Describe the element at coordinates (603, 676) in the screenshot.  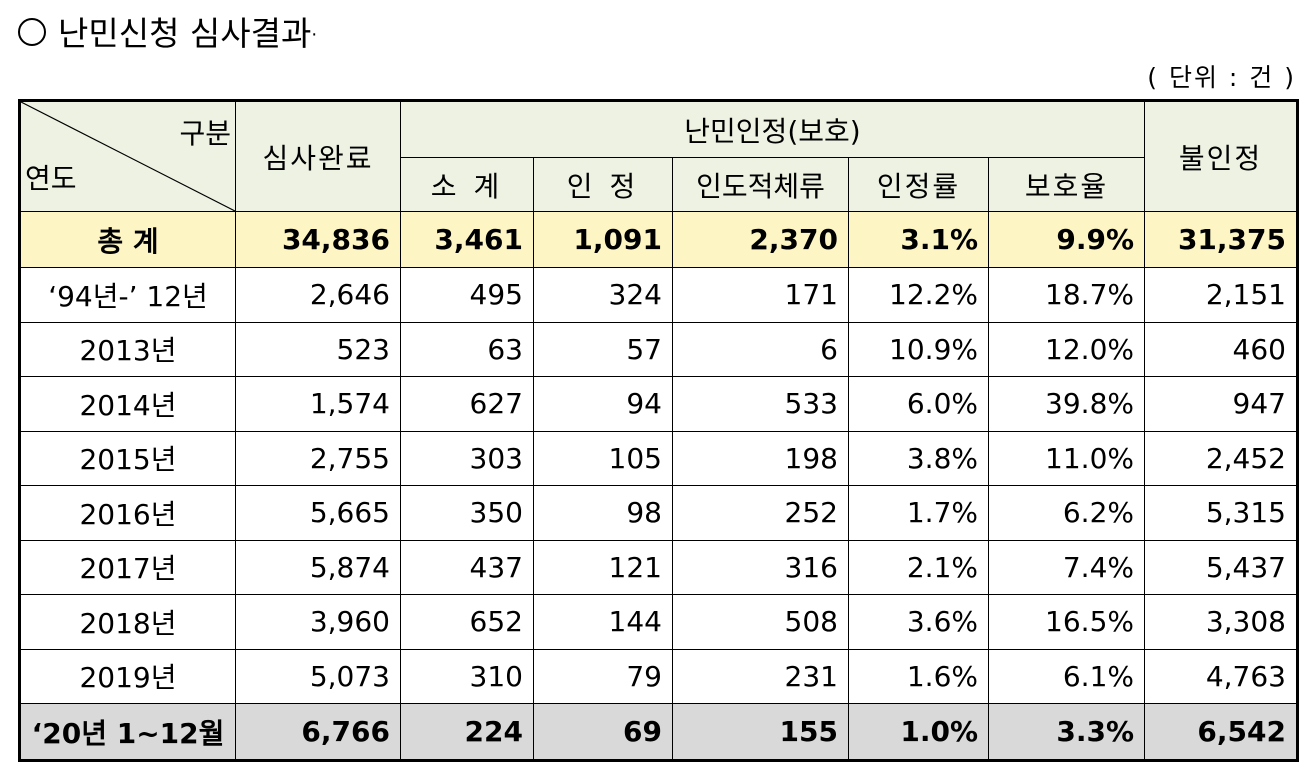
I see `cell-recognized: 79` at that location.